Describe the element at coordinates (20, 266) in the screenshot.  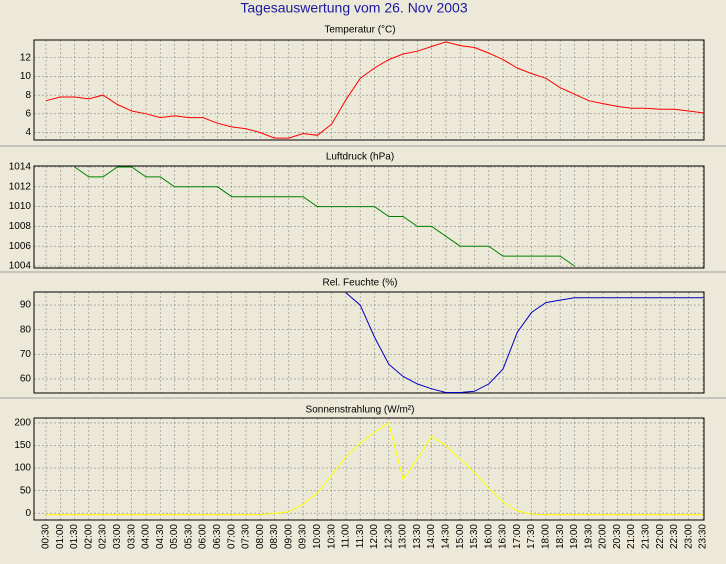
I see `y-tick-label: 1004` at that location.